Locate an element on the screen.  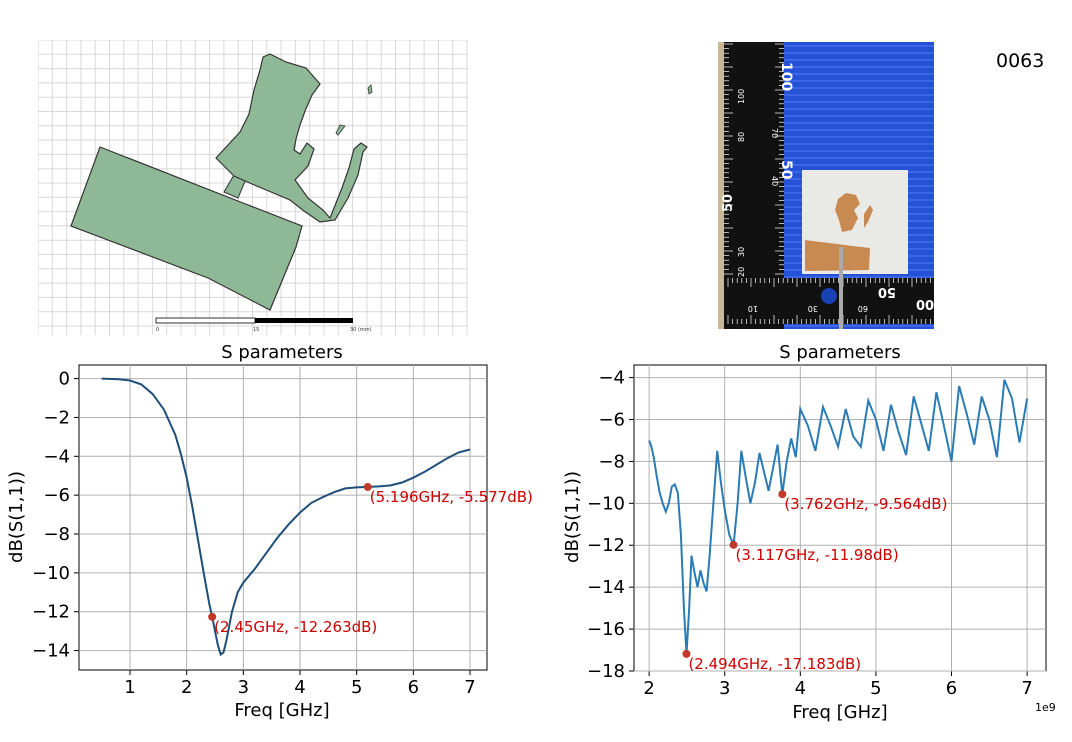
ruler-label-h-10: 10 is located at coordinates (753, 308).